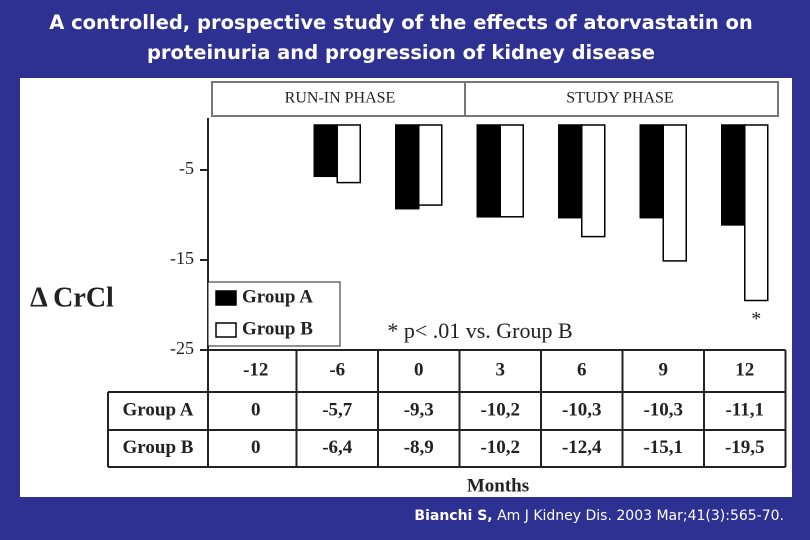 The width and height of the screenshot is (810, 540). Describe the element at coordinates (277, 328) in the screenshot. I see `legend-label: Group B` at that location.